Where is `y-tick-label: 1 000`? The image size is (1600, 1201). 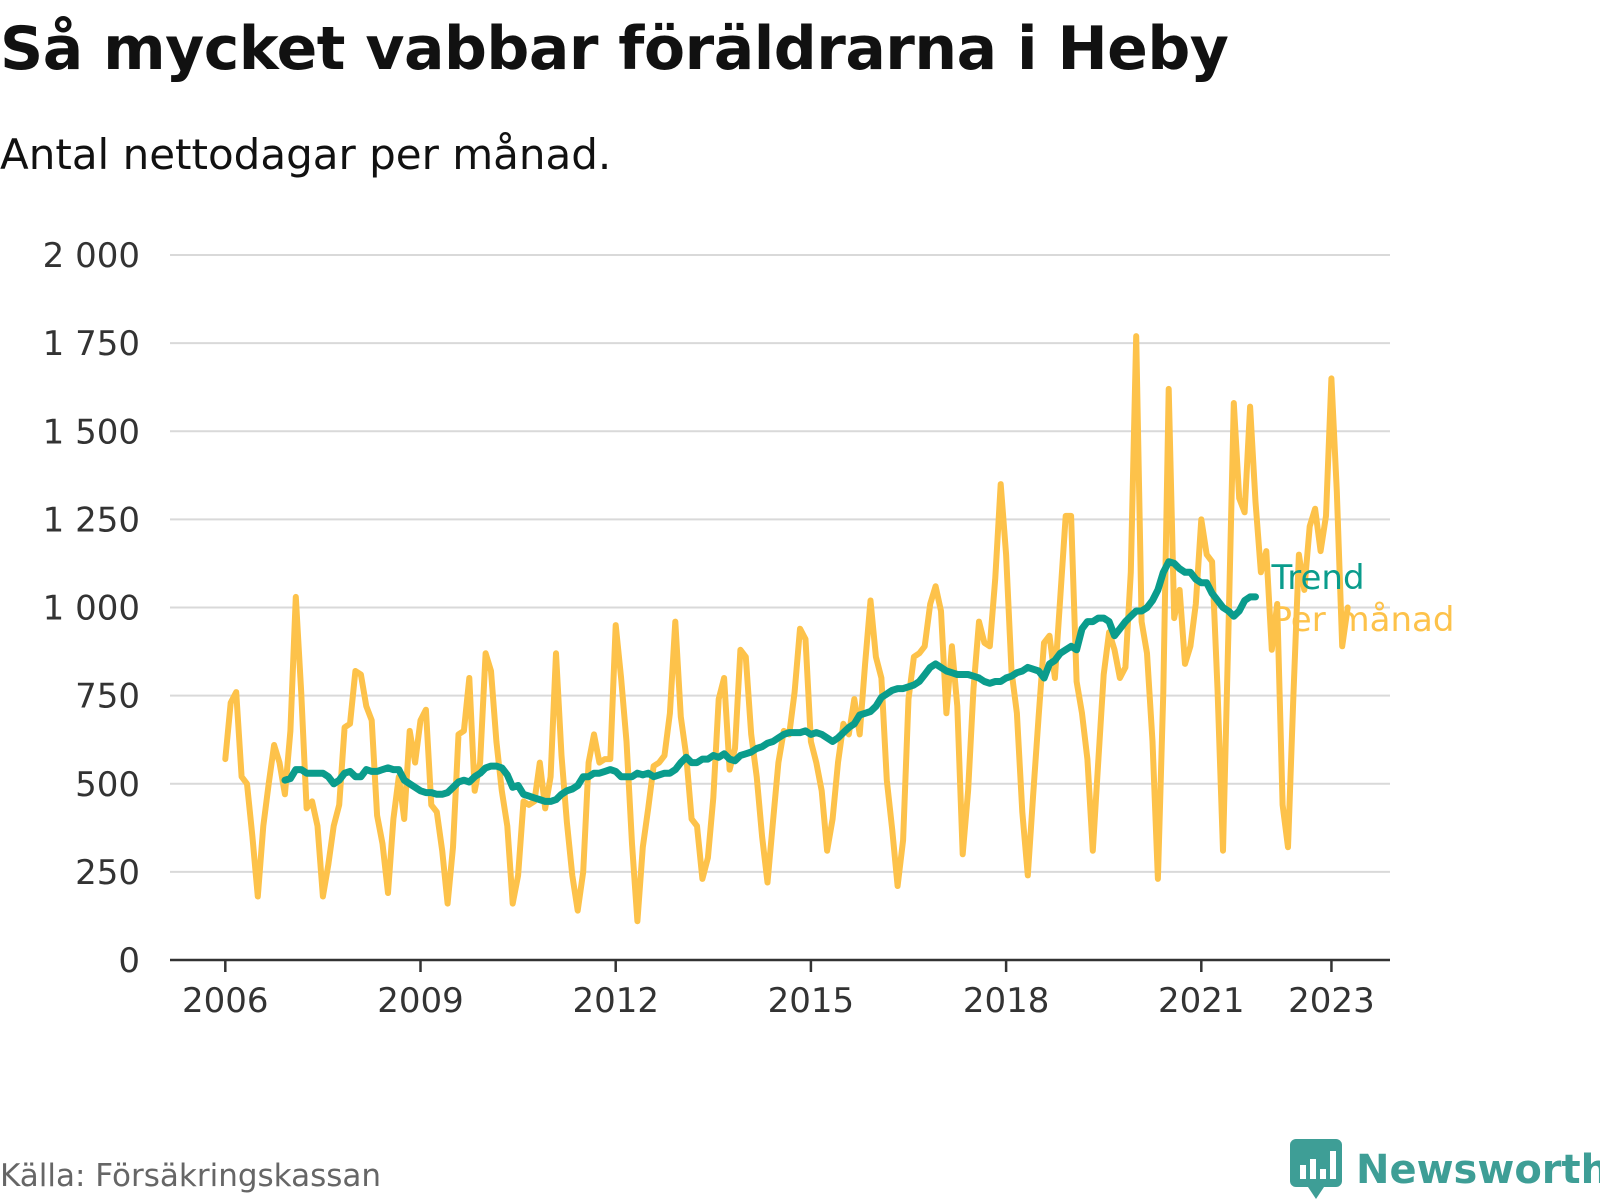 y-tick-label: 1 000 is located at coordinates (91, 609).